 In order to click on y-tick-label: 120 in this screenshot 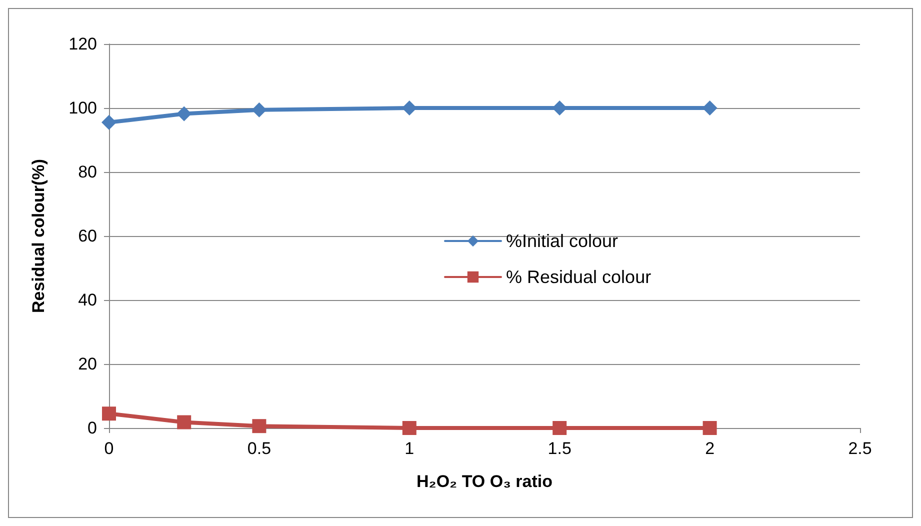, I will do `click(82, 44)`.